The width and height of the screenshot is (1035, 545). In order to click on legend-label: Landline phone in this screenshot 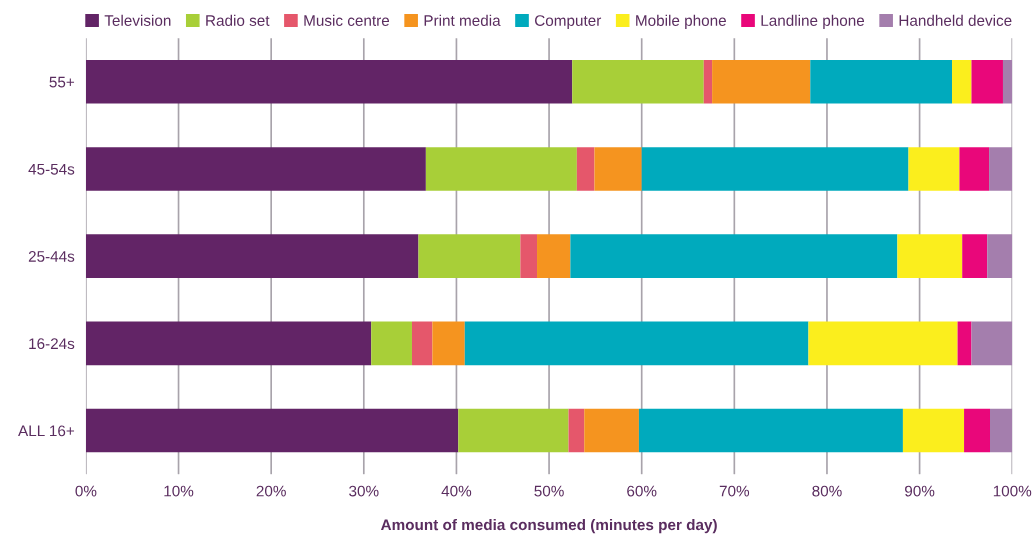, I will do `click(813, 21)`.